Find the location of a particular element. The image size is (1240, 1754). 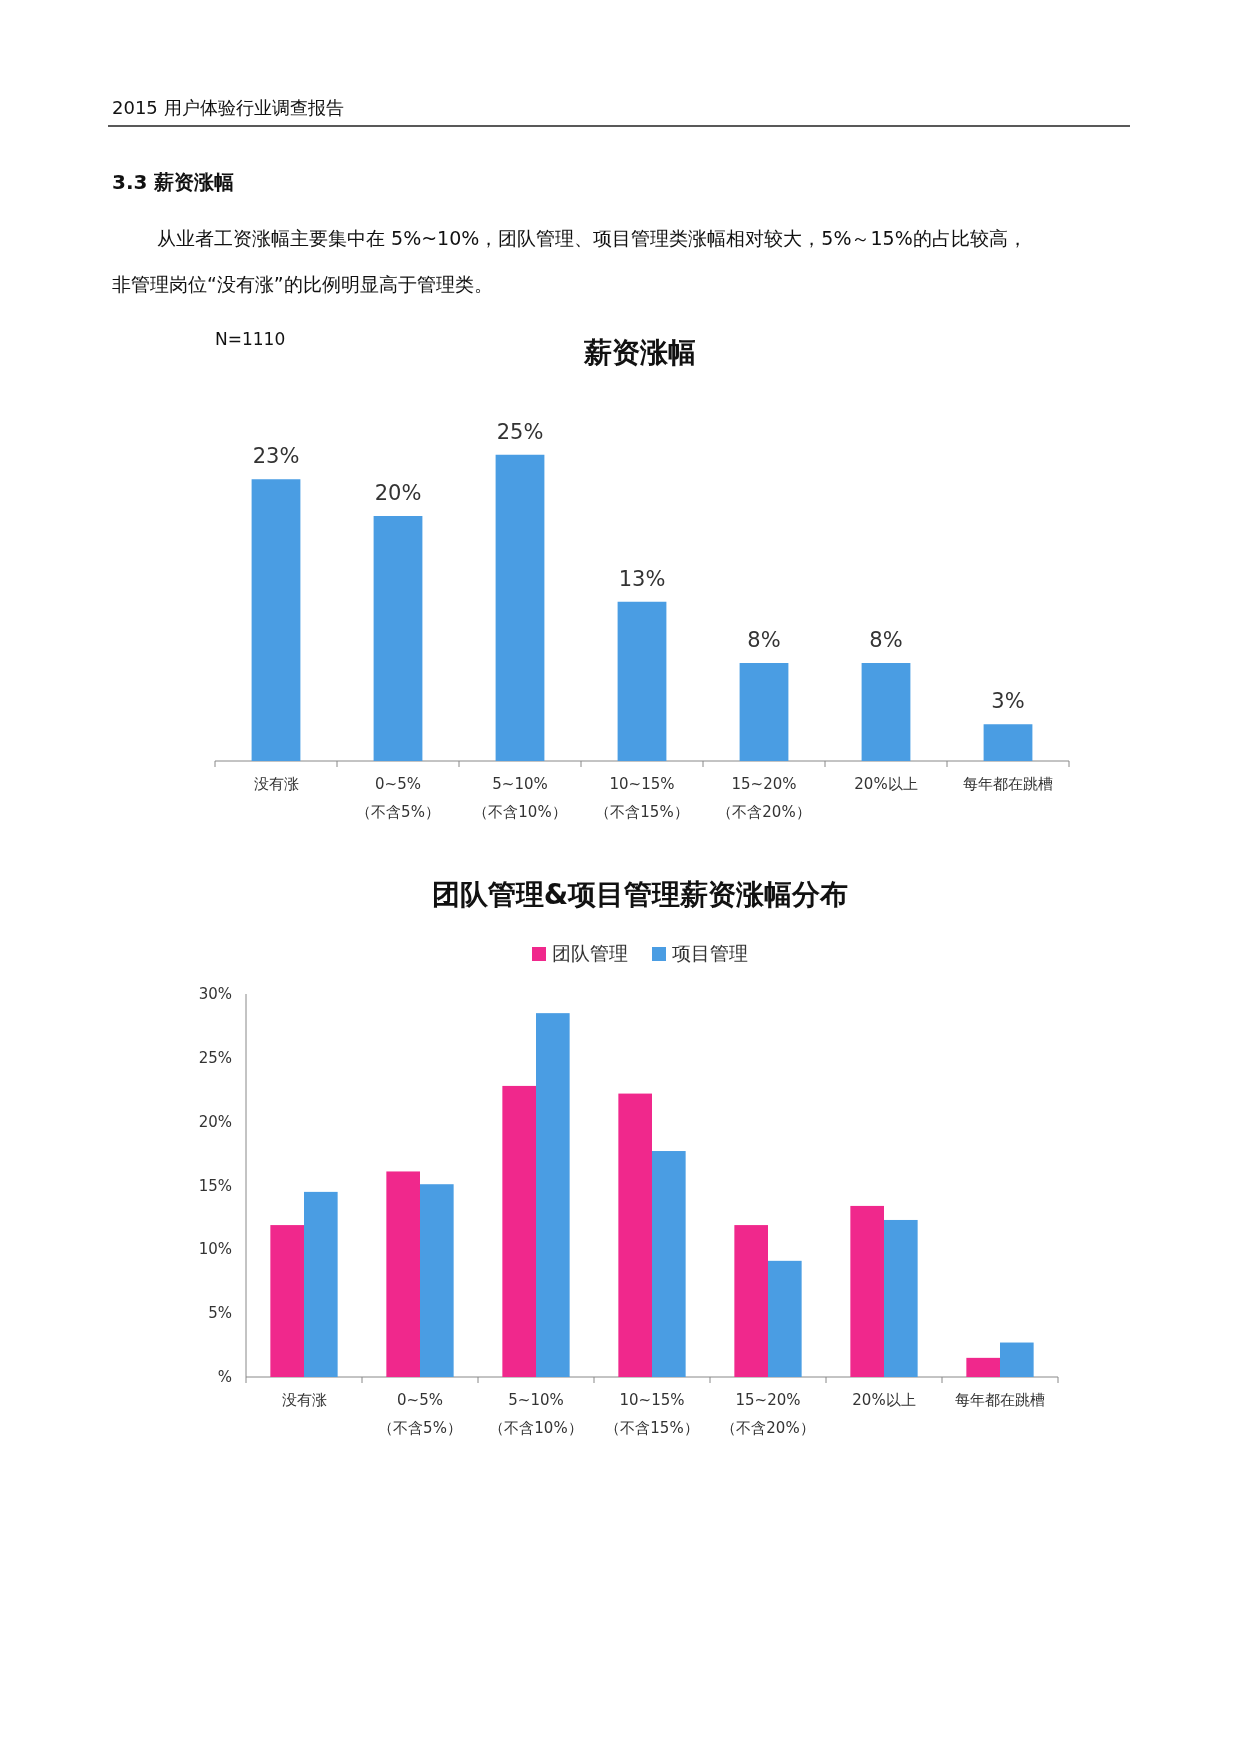

text: 非管理岗位“没有涨”的比例明显高于管理类。 is located at coordinates (302, 284).